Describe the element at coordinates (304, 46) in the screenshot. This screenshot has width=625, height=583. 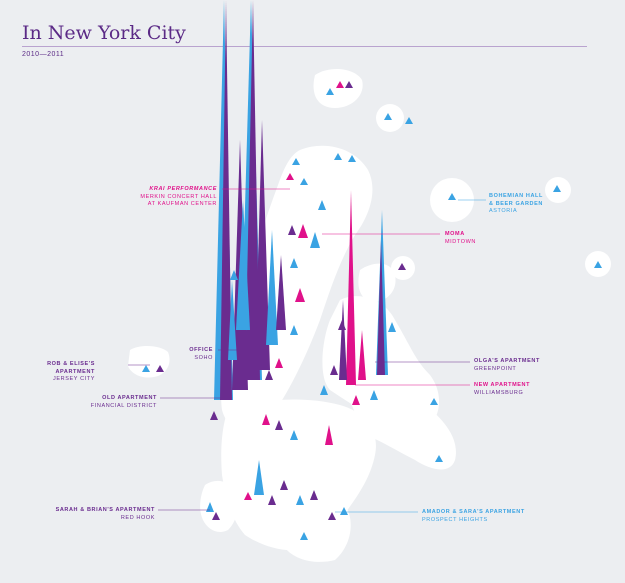
I see `title-rule` at that location.